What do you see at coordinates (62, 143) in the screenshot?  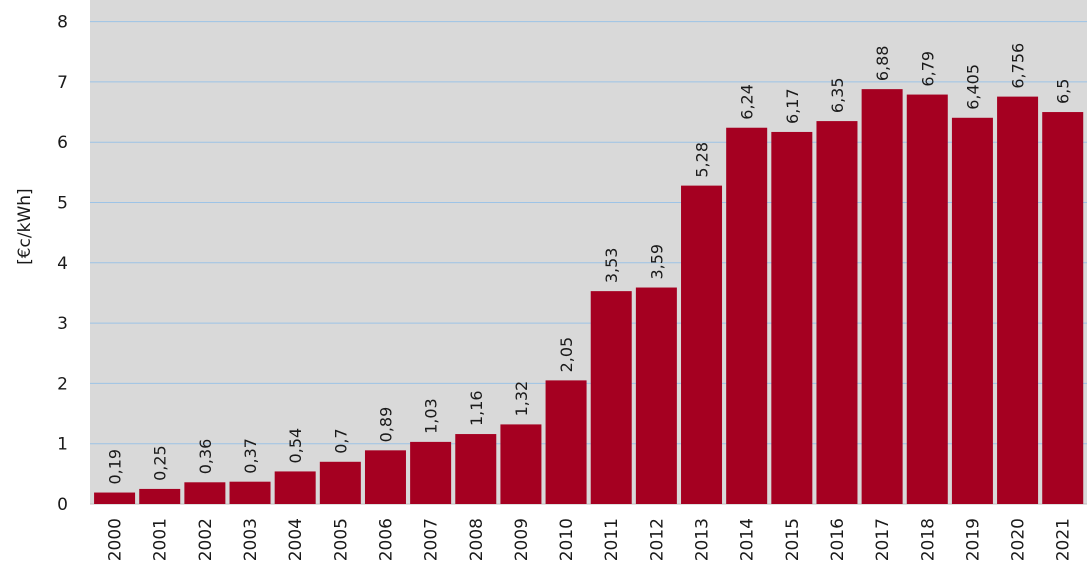 I see `y-tick-label: 6` at bounding box center [62, 143].